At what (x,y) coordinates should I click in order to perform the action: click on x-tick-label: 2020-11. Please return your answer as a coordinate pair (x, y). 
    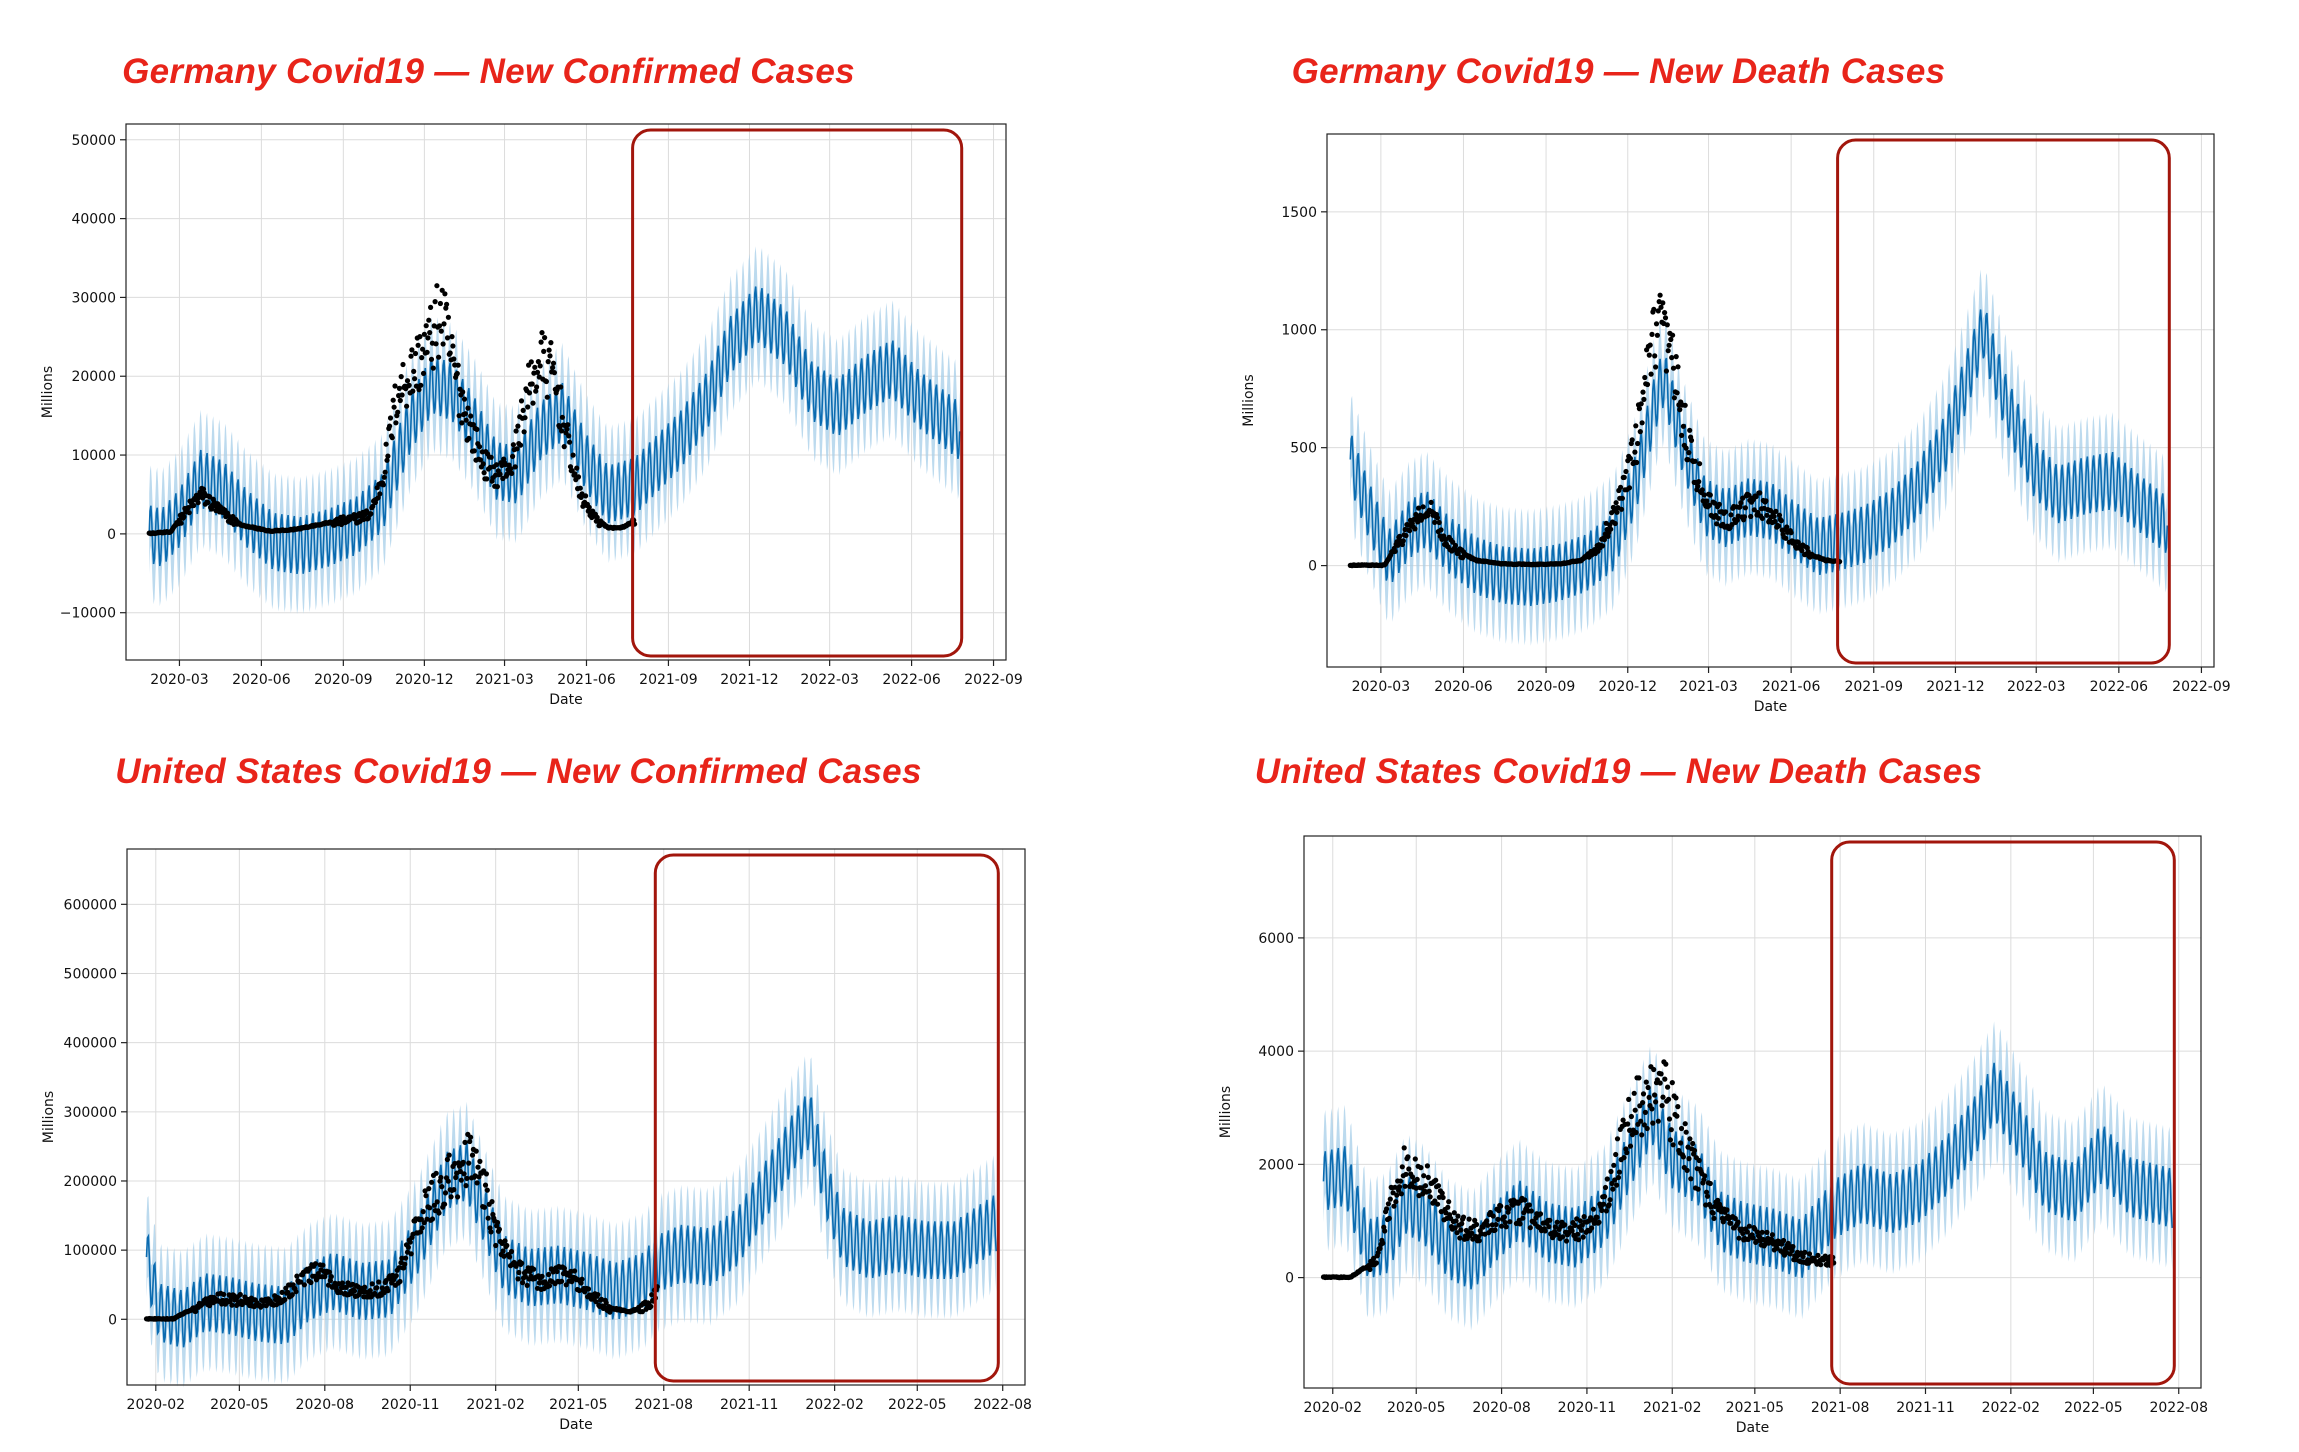
    Looking at the image, I should click on (410, 1405).